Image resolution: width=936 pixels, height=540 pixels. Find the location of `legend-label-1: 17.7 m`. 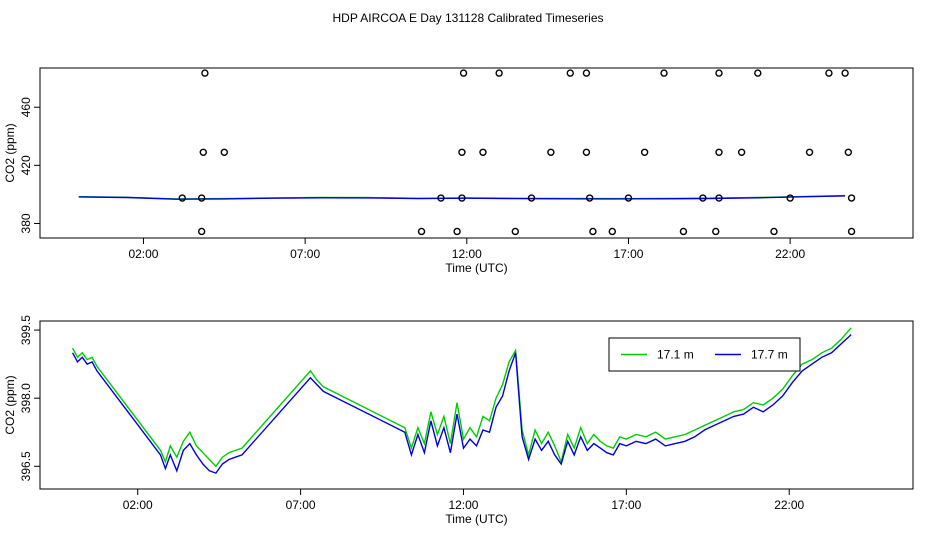

legend-label-1: 17.7 m is located at coordinates (769, 355).